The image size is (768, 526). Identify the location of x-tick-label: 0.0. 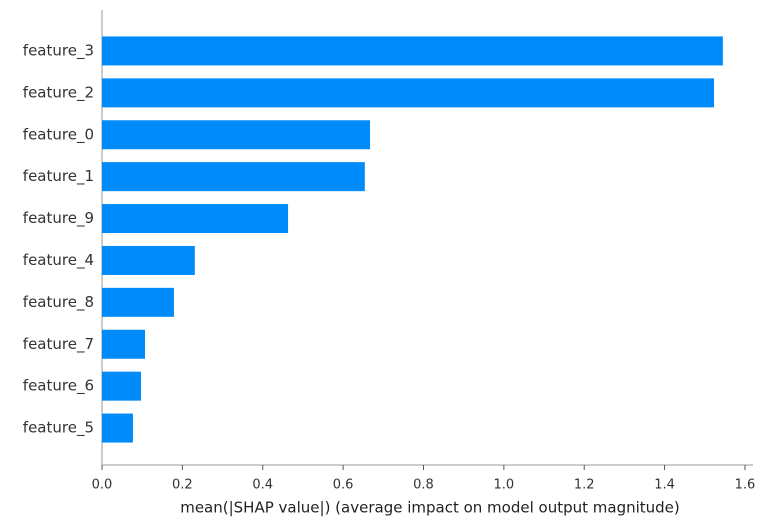
(102, 485).